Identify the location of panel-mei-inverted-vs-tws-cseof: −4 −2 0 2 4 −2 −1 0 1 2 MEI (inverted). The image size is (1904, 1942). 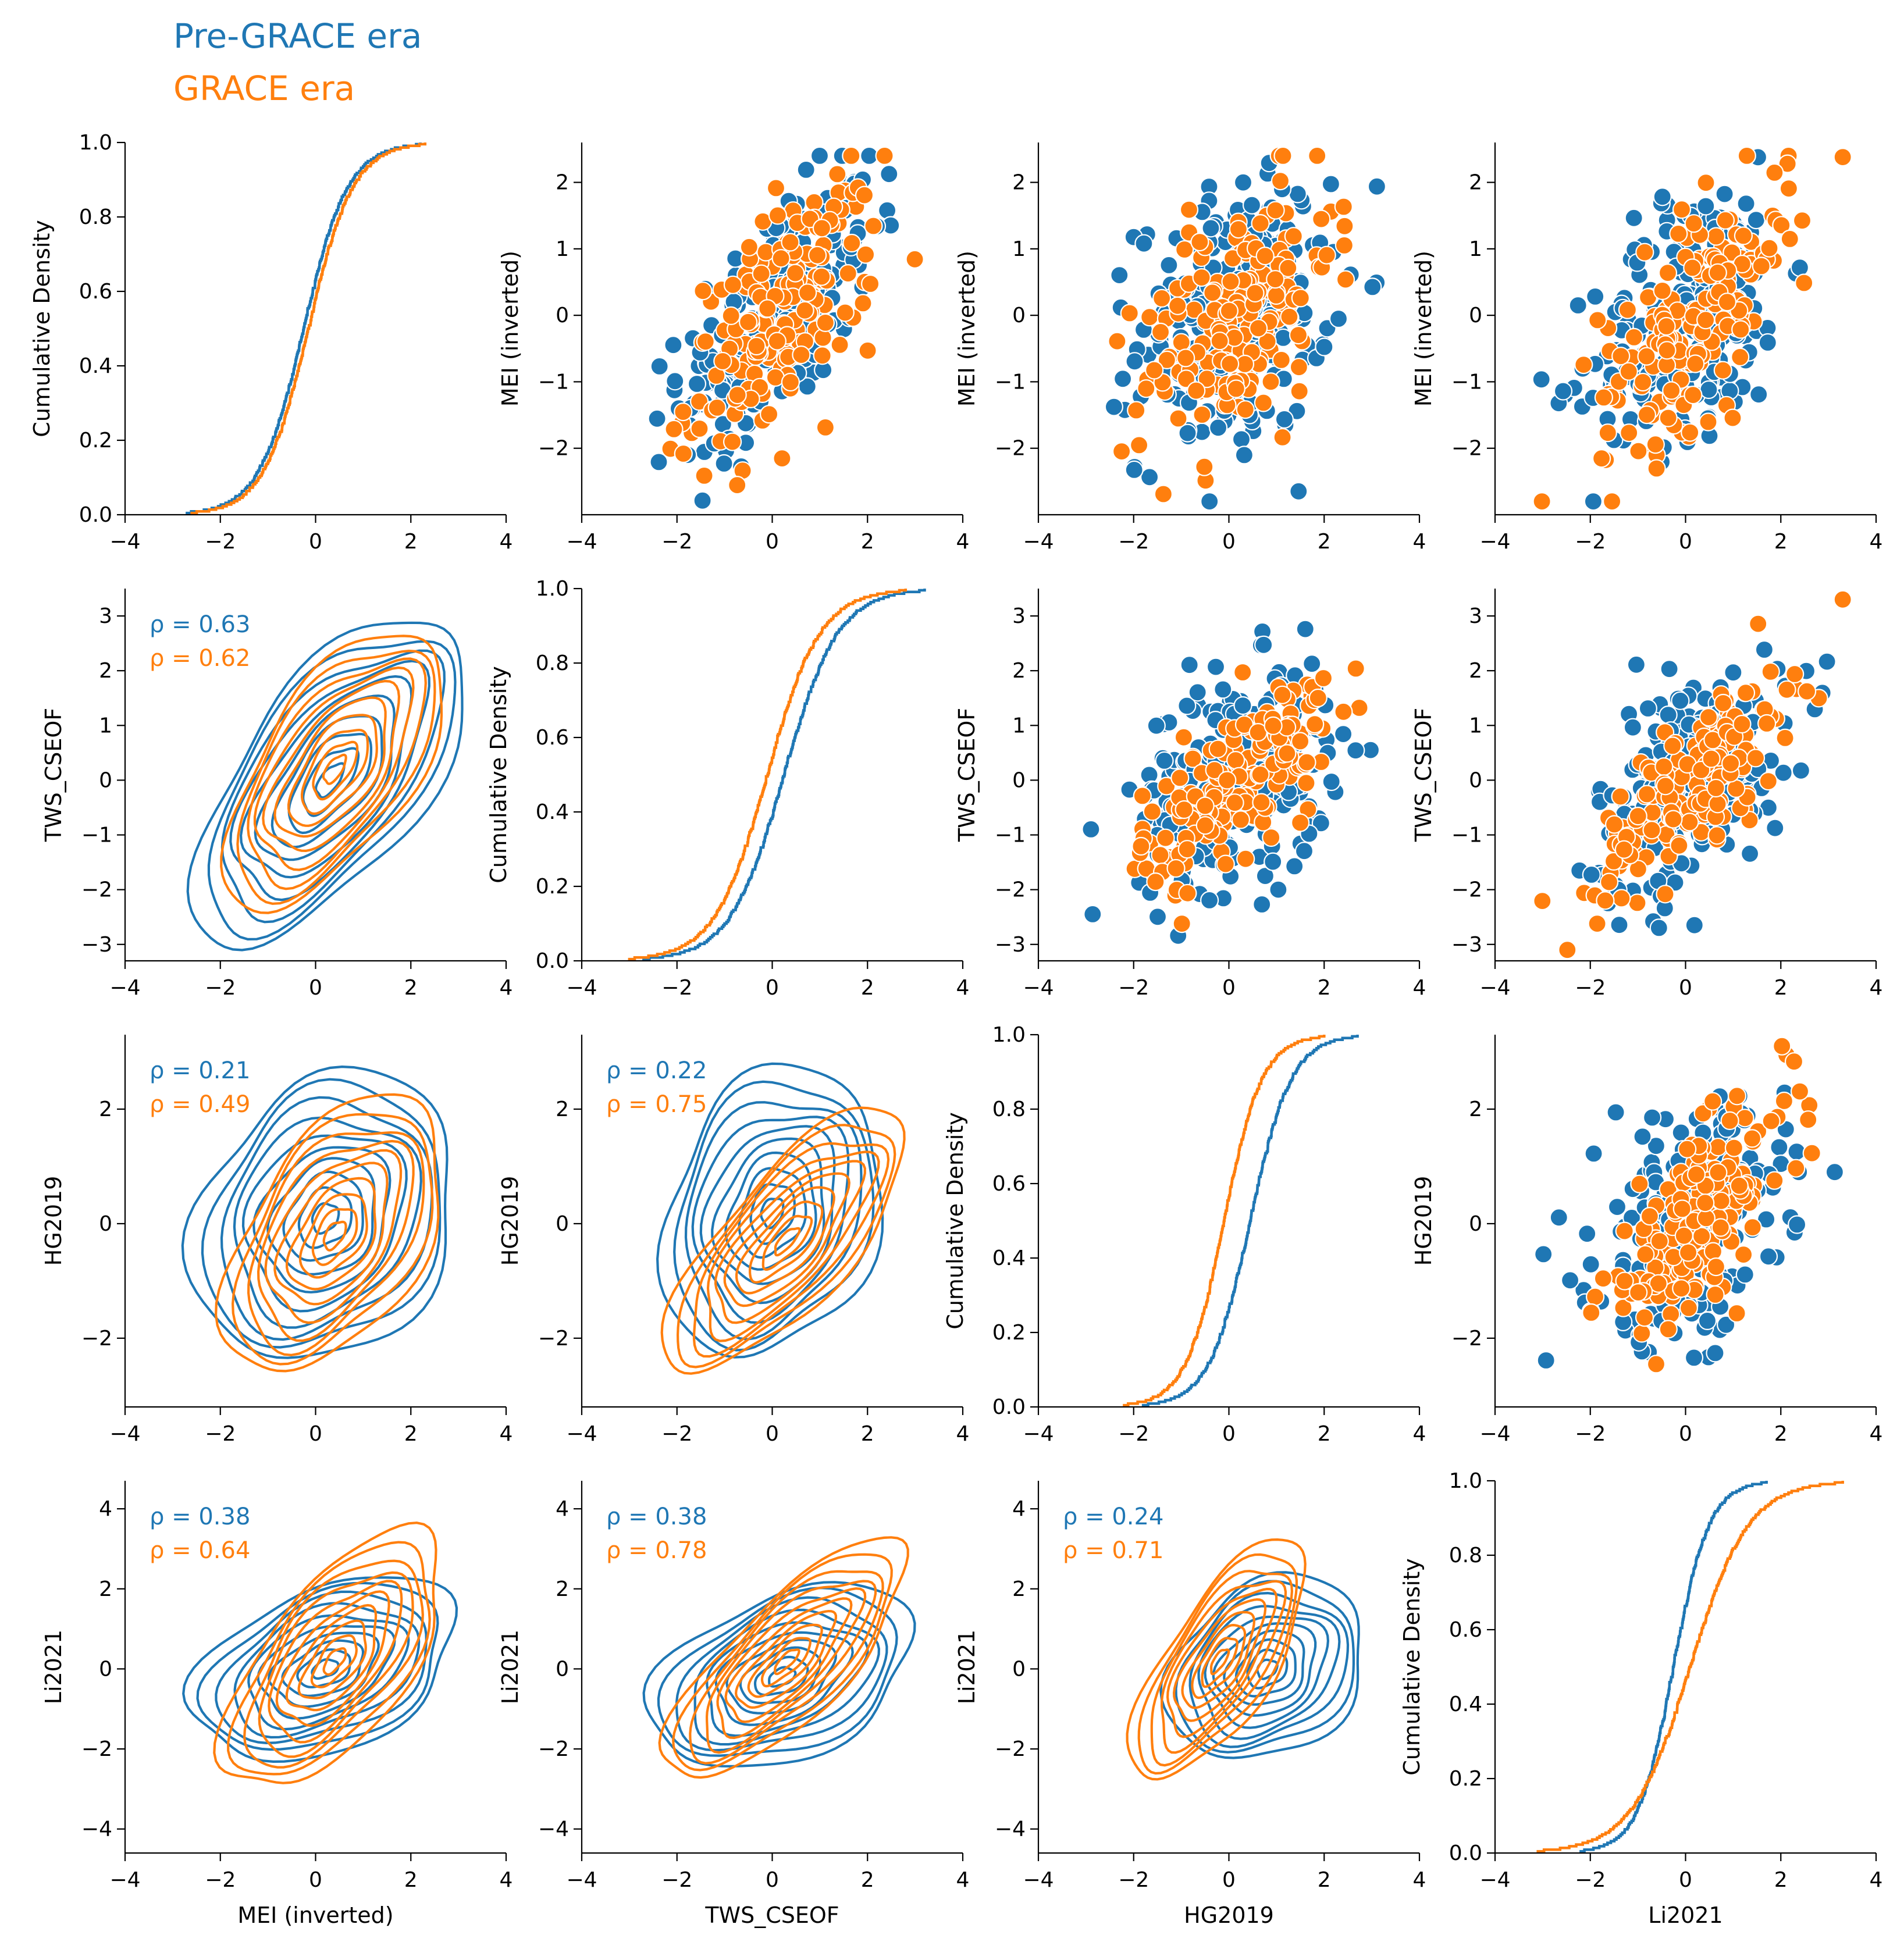
(733, 348).